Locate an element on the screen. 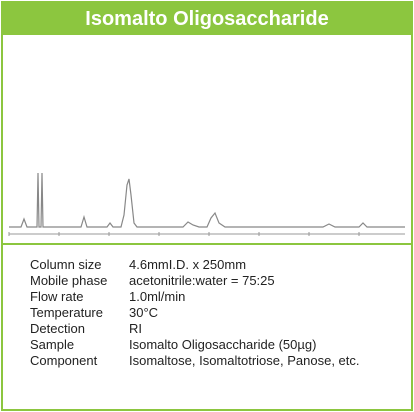  condition-row: Column size 4.6mmI.D. x 250mm is located at coordinates (195, 265).